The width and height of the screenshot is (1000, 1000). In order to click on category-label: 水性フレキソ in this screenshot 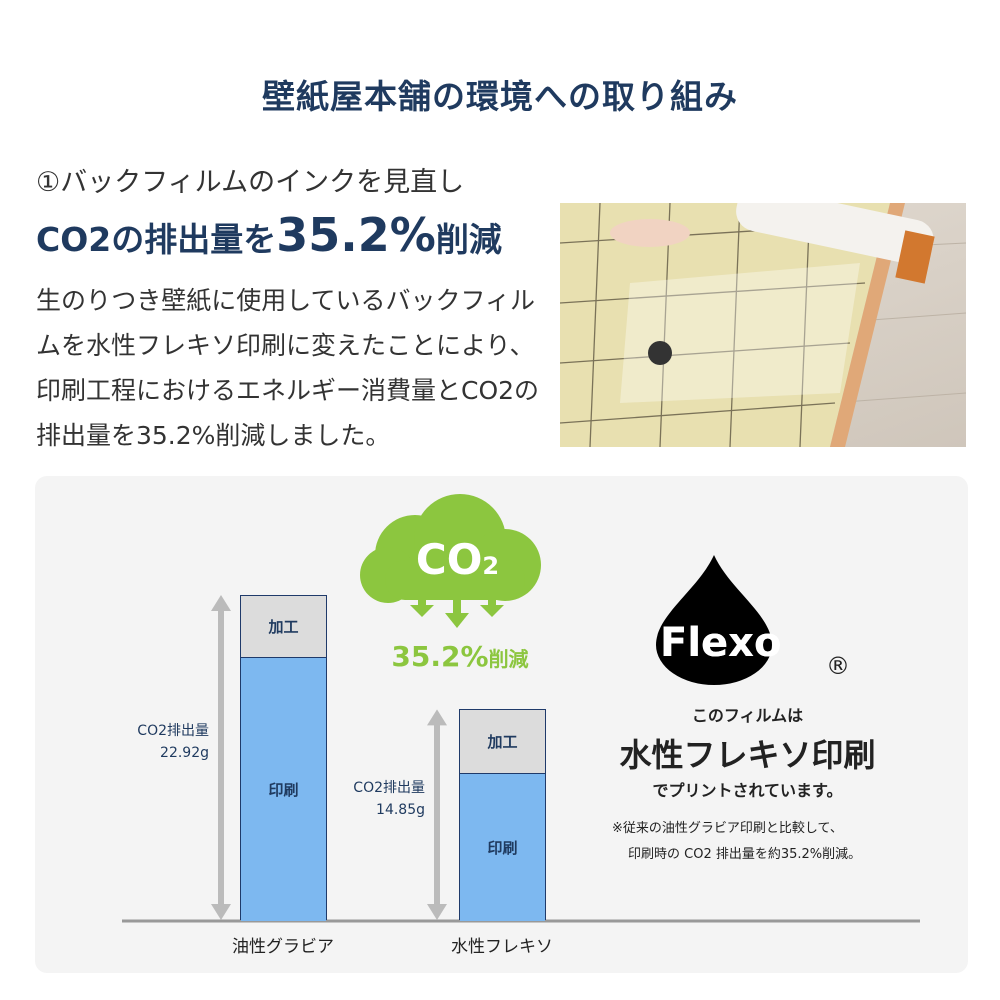, I will do `click(502, 947)`.